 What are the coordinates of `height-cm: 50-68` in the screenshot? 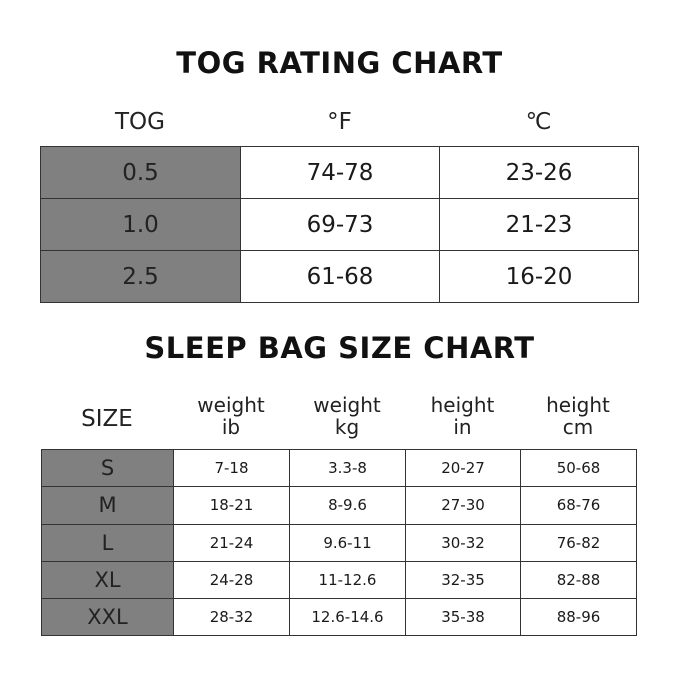 It's located at (578, 468).